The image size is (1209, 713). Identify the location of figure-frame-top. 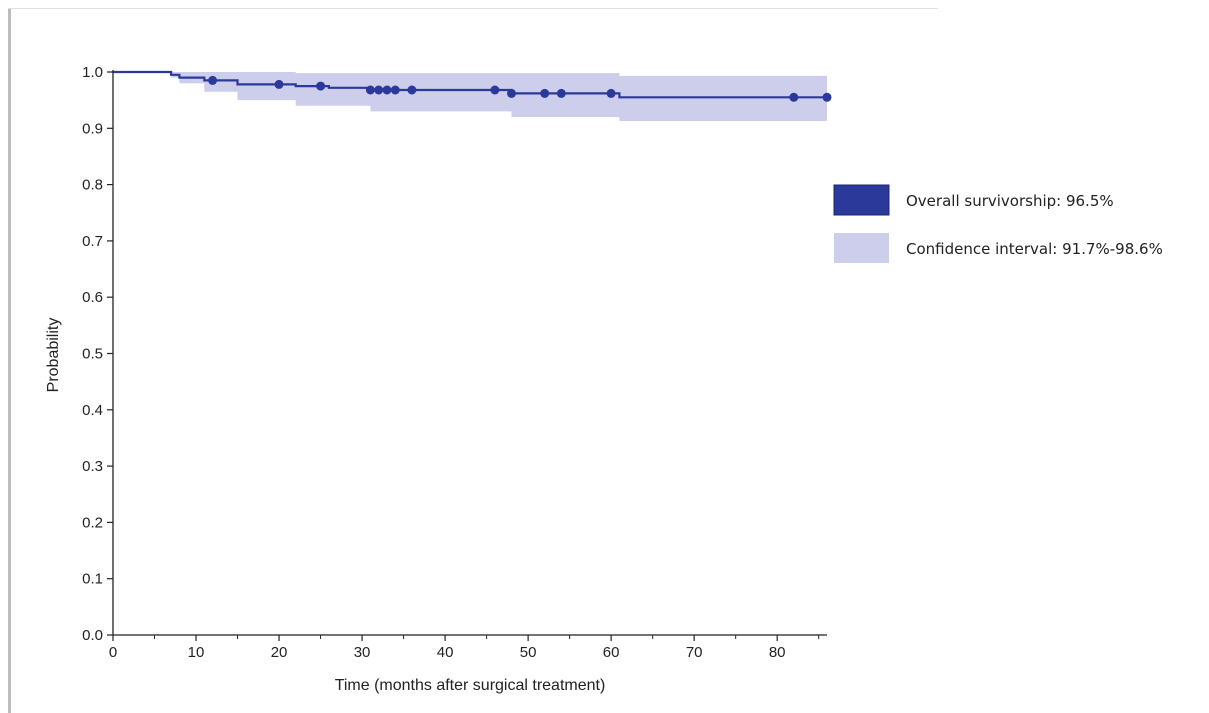
(473, 8).